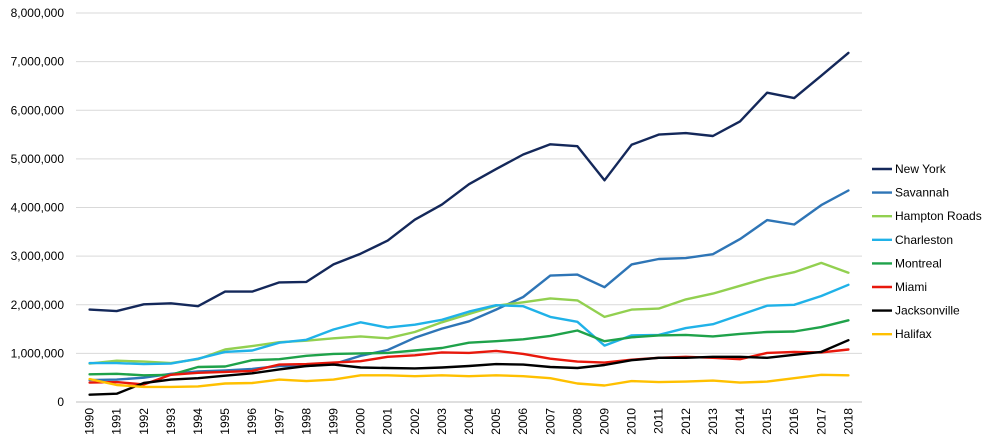  I want to click on x-tick-label: 2005, so click(496, 421).